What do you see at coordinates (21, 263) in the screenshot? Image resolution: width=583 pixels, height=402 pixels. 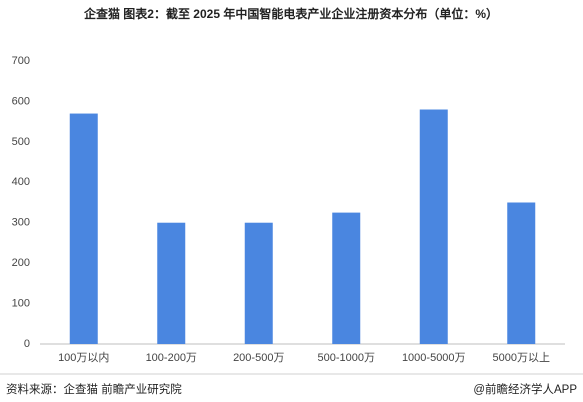 I see `y-tick-label: 200` at bounding box center [21, 263].